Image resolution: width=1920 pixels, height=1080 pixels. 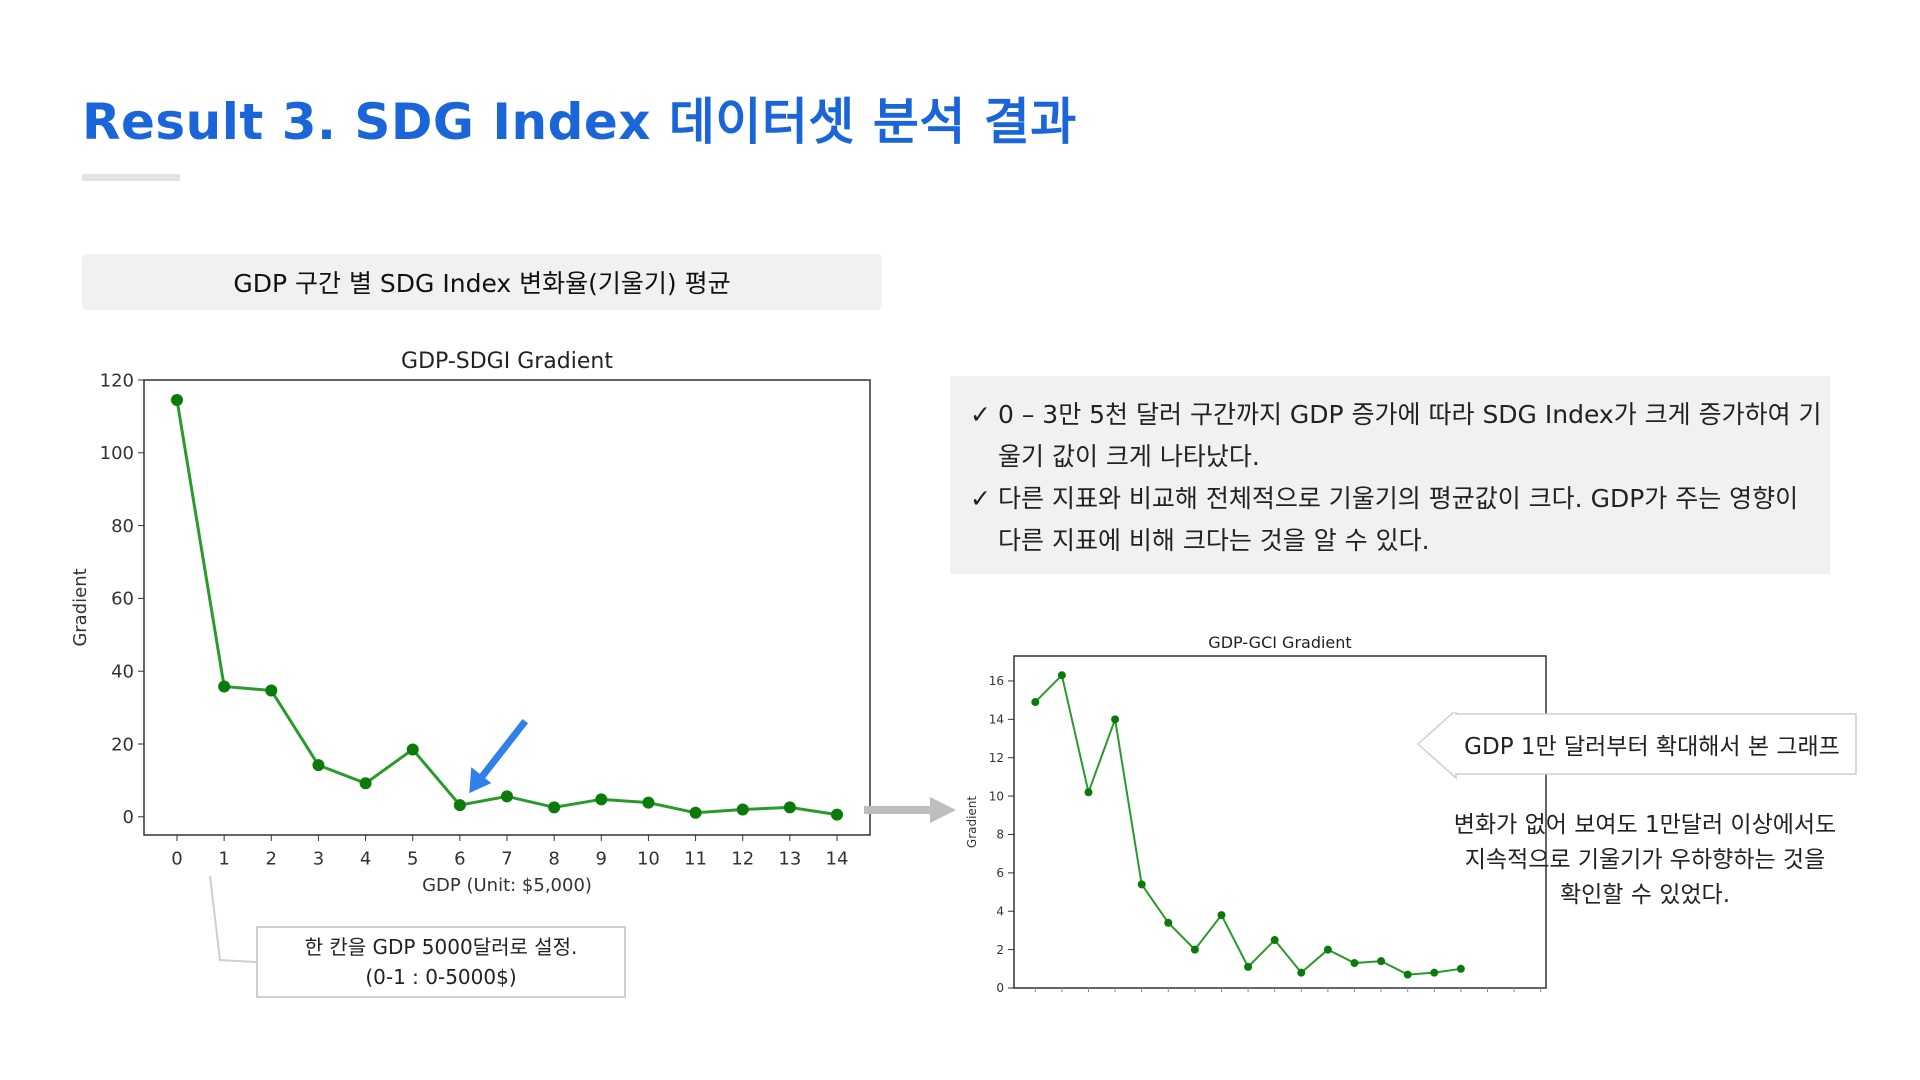 What do you see at coordinates (695, 858) in the screenshot?
I see `x-tick-label: 11` at bounding box center [695, 858].